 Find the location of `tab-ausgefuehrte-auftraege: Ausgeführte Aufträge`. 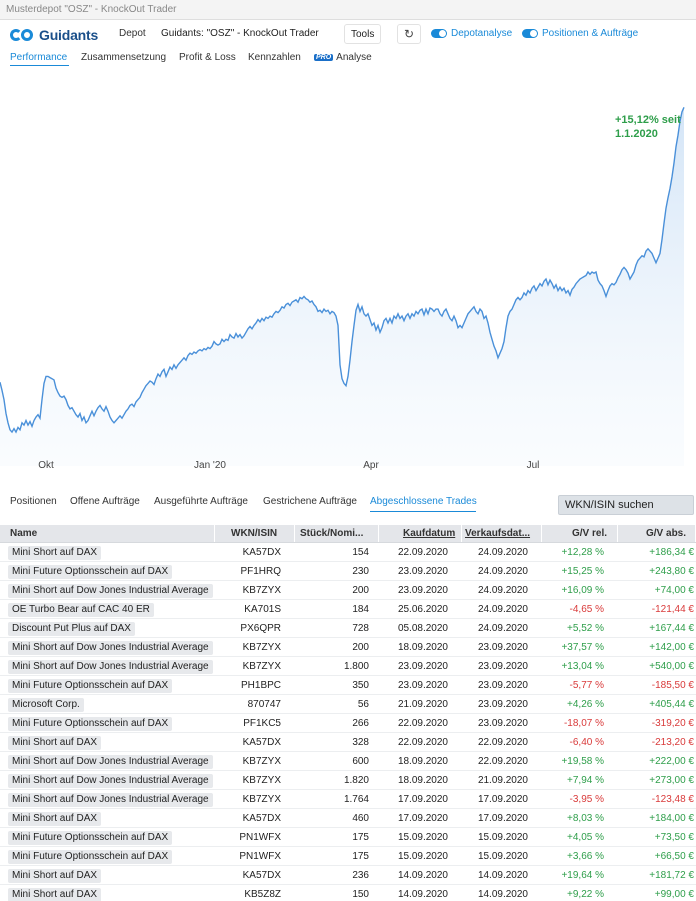

tab-ausgefuehrte-auftraege: Ausgeführte Aufträge is located at coordinates (201, 501).